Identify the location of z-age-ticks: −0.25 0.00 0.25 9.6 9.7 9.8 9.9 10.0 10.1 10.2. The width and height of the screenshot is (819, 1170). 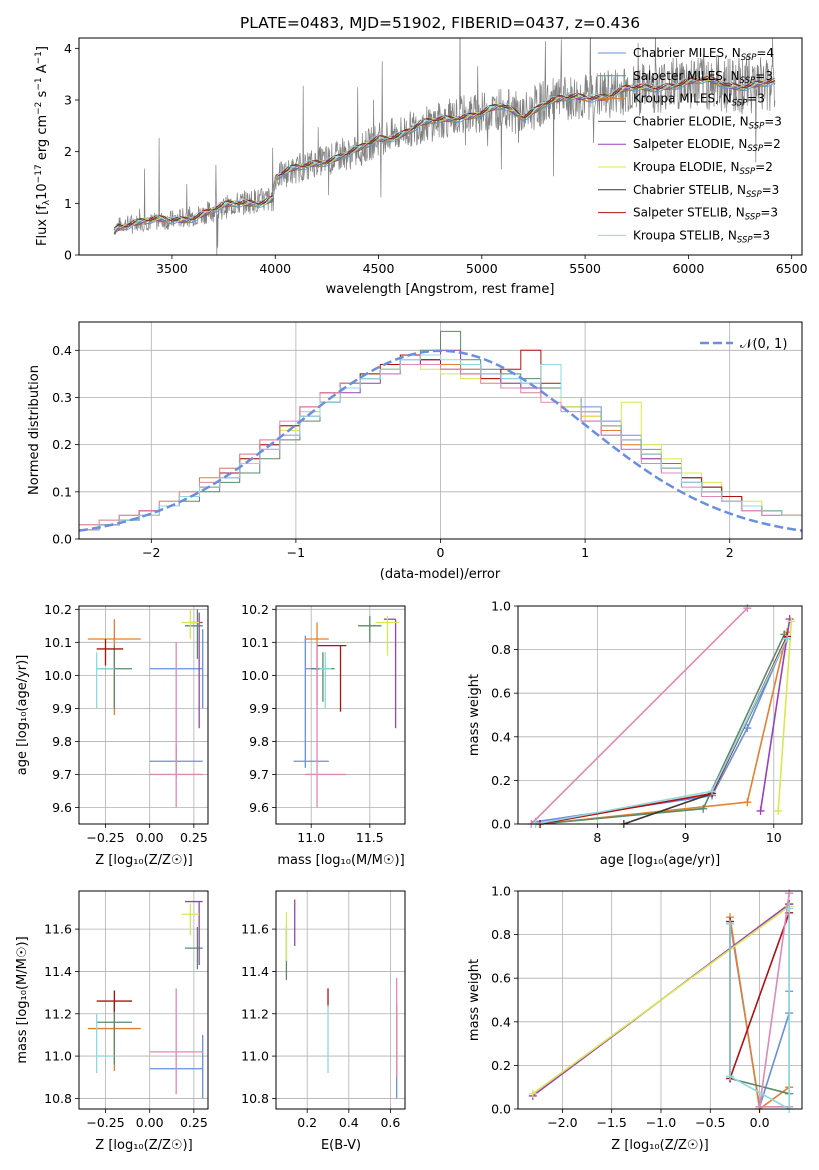
(126, 723).